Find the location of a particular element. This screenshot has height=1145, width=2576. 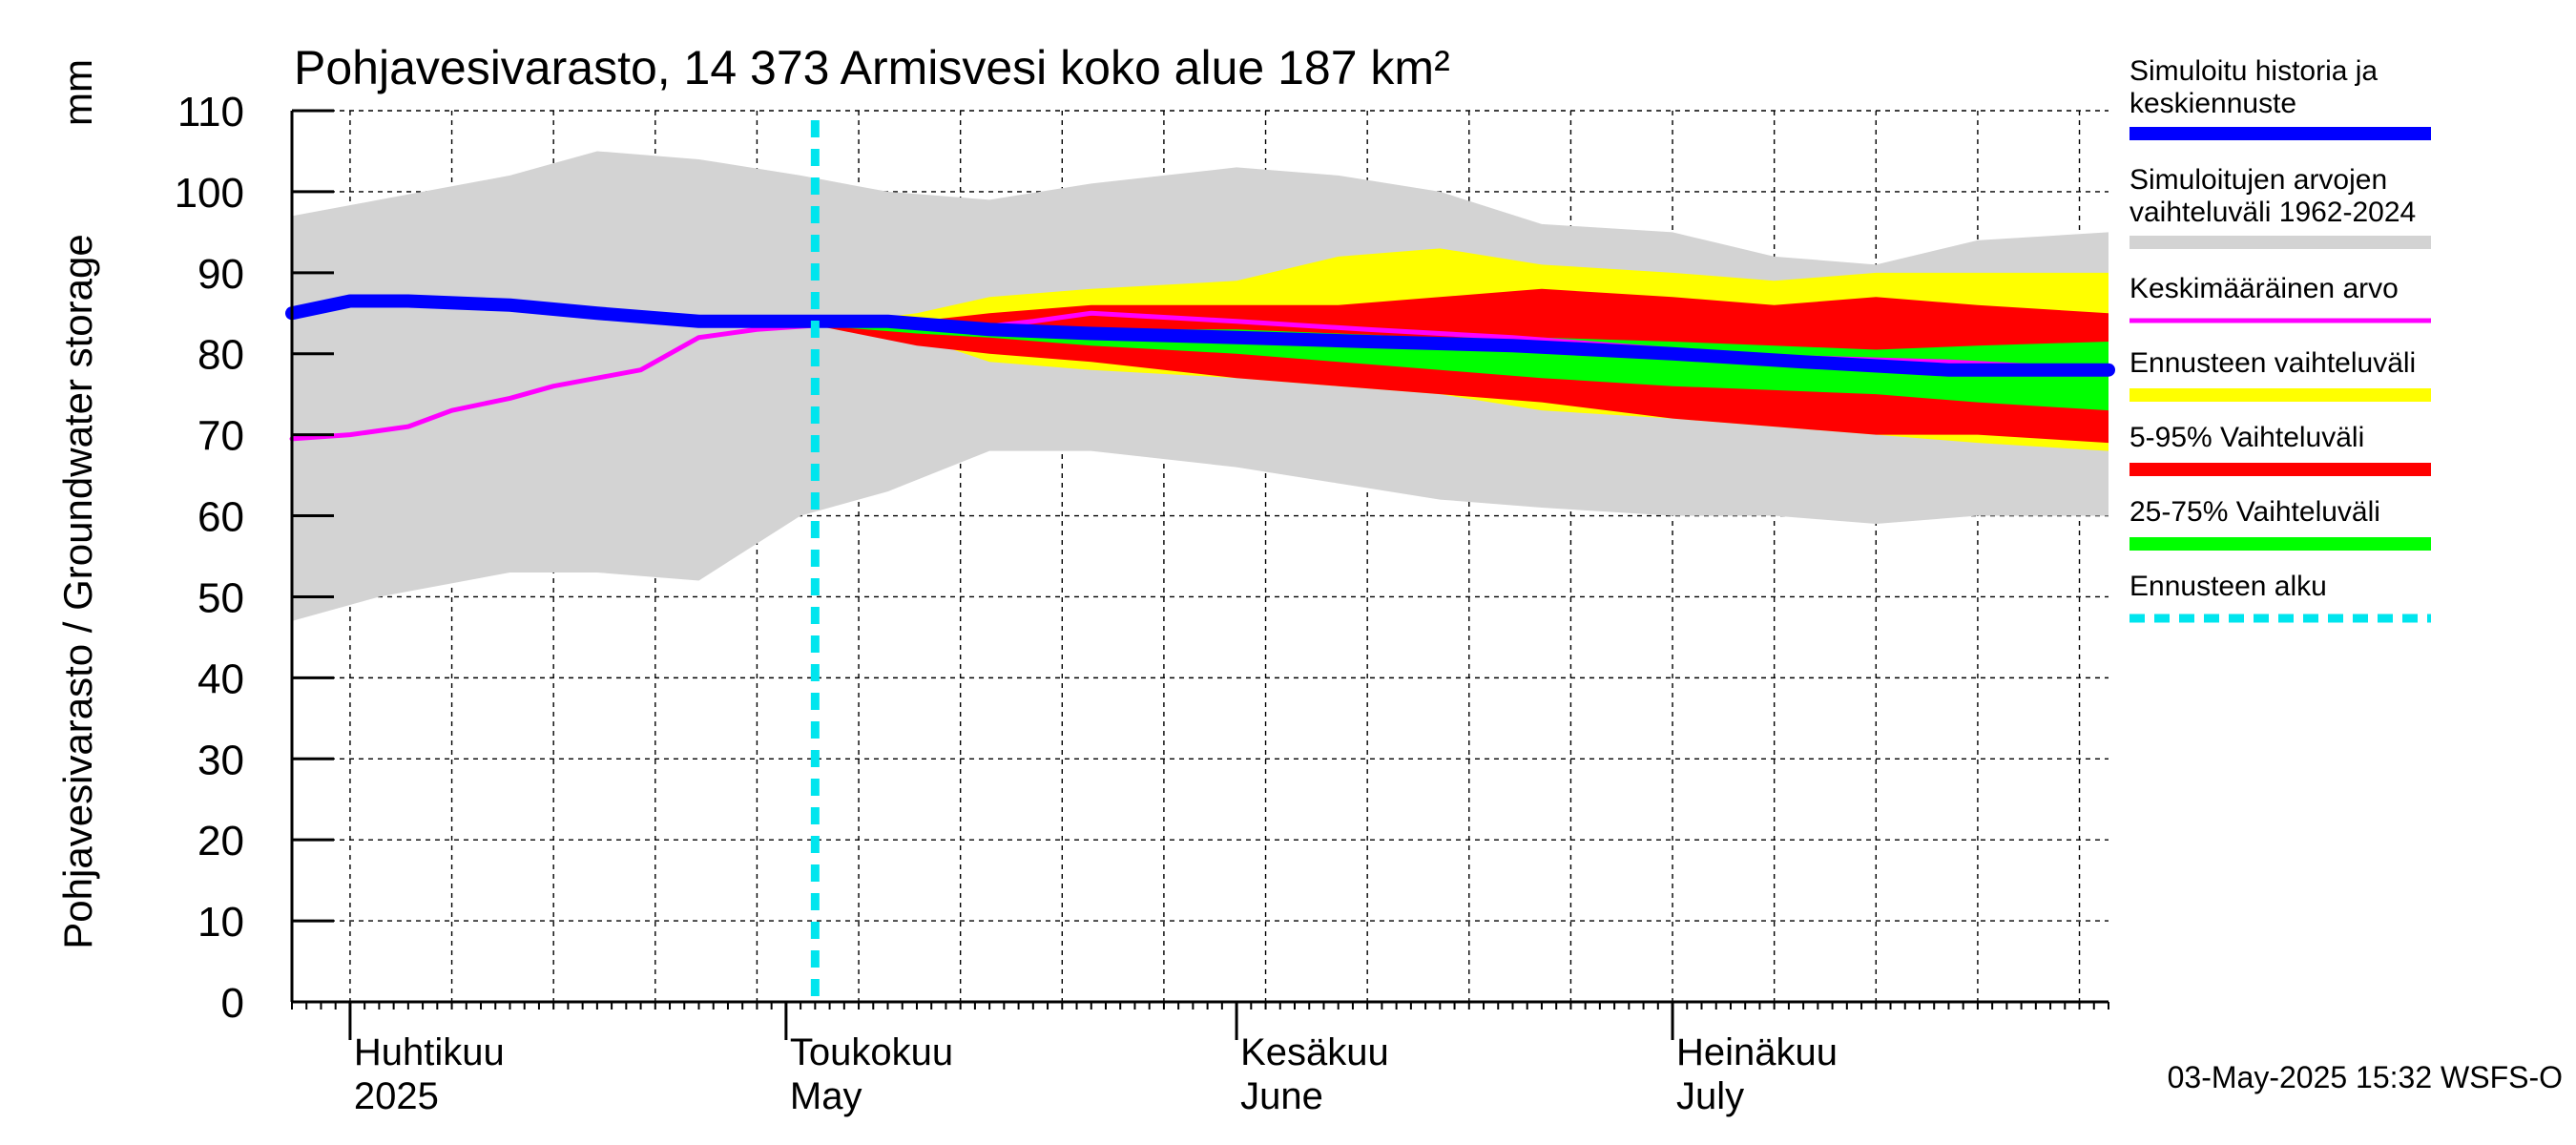

x-month-sublabel: May is located at coordinates (826, 1096).